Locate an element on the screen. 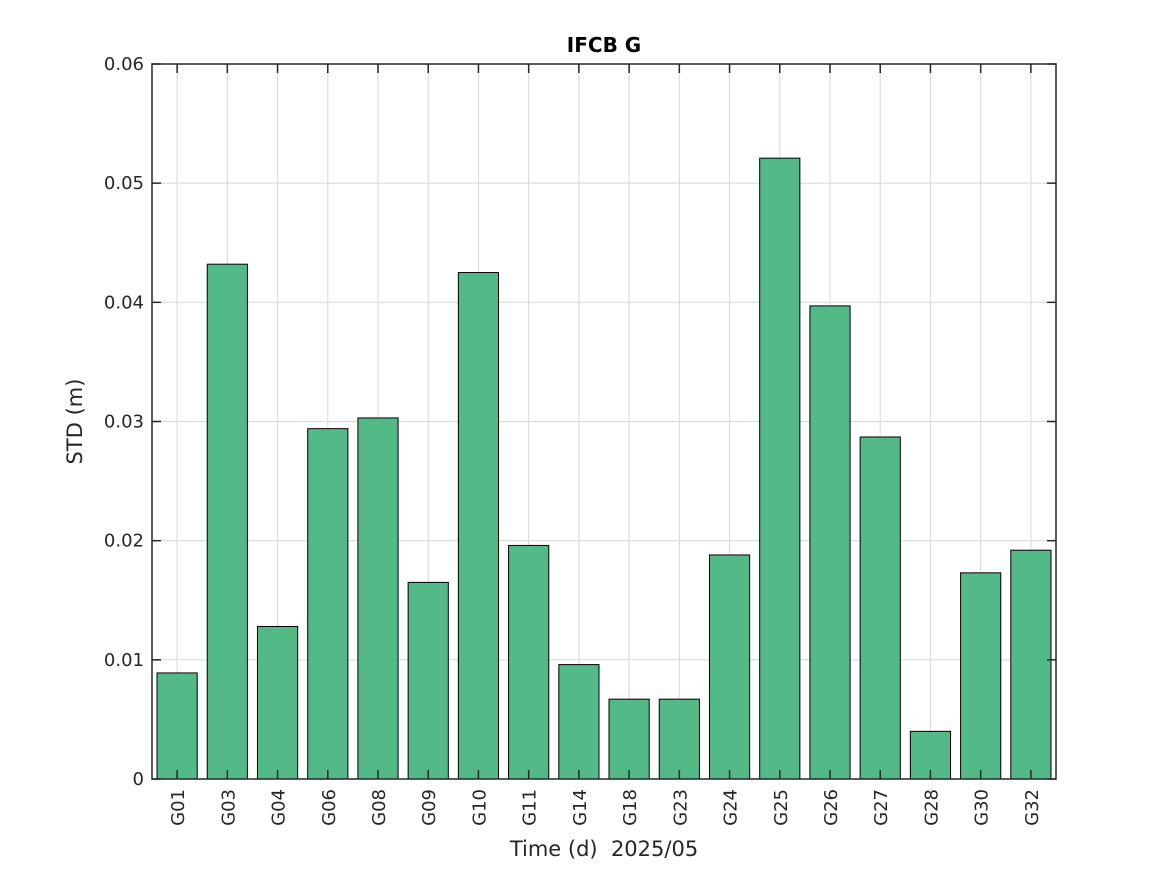 The width and height of the screenshot is (1167, 880). bar-g09 is located at coordinates (428, 680).